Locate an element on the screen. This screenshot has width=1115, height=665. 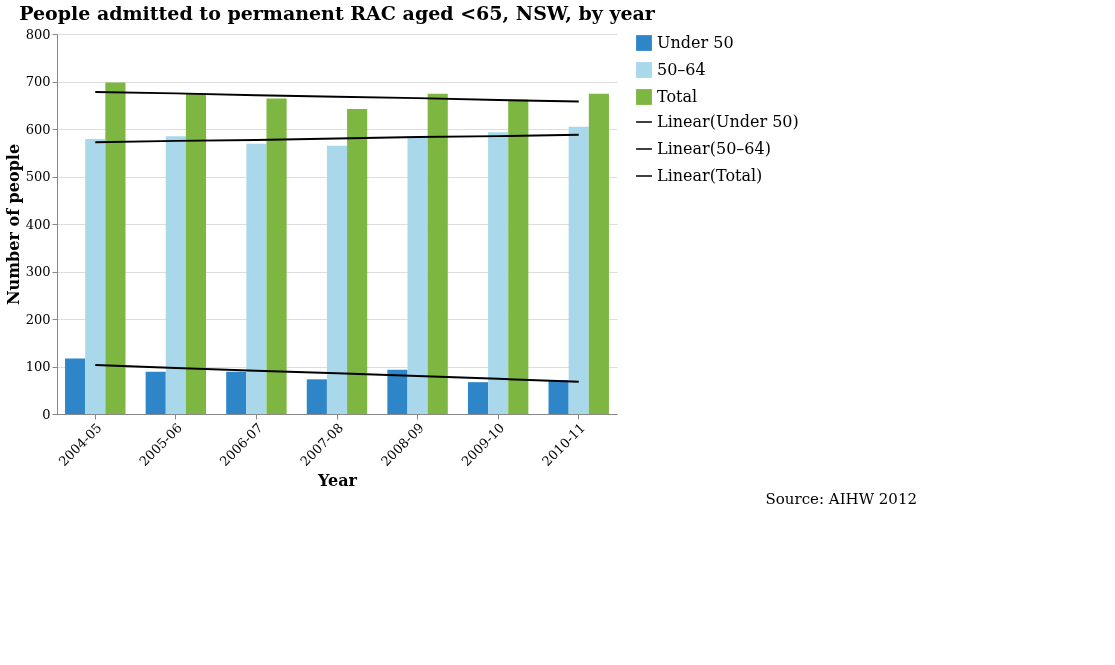
y-tick-label: 600 is located at coordinates (38, 129).